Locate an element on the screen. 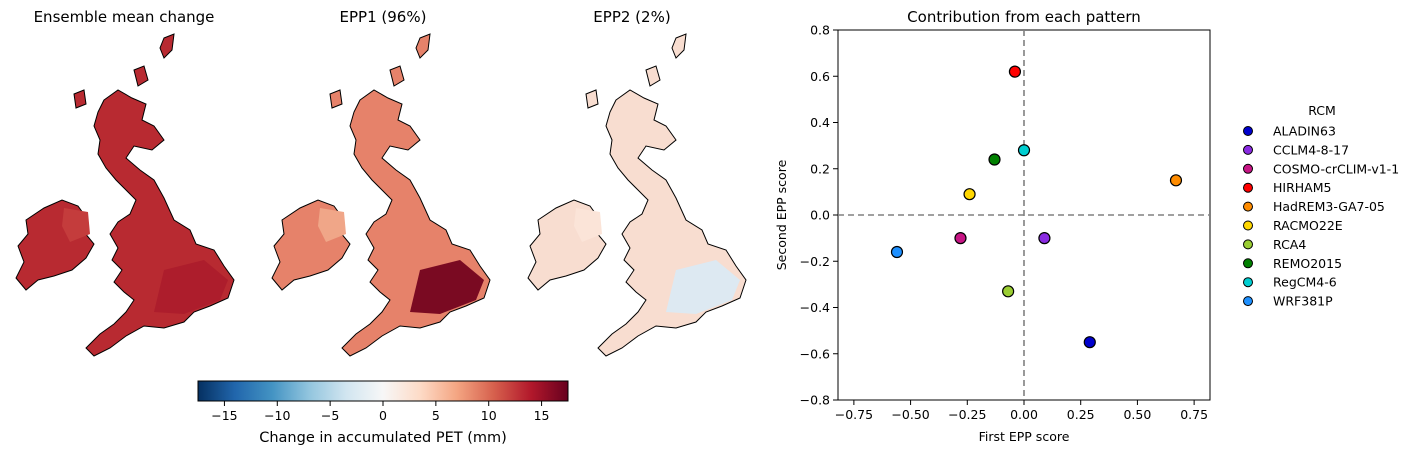  uk-landmass-epp2 is located at coordinates (637, 195).